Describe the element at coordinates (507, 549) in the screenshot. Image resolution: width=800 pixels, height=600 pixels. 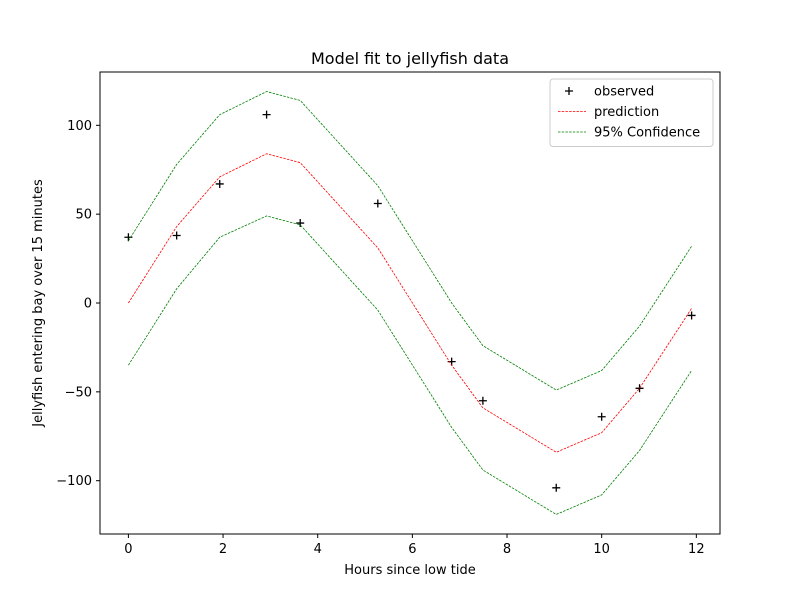
I see `x-tick-label: 8` at that location.